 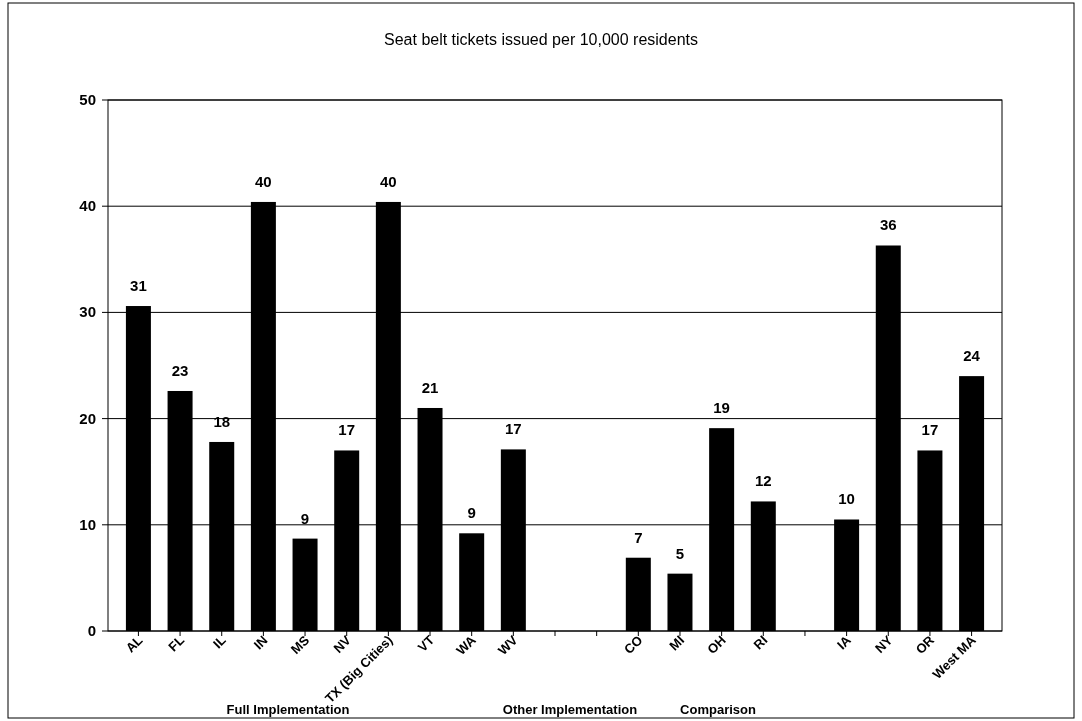 I want to click on data-label: 19, so click(x=721, y=408).